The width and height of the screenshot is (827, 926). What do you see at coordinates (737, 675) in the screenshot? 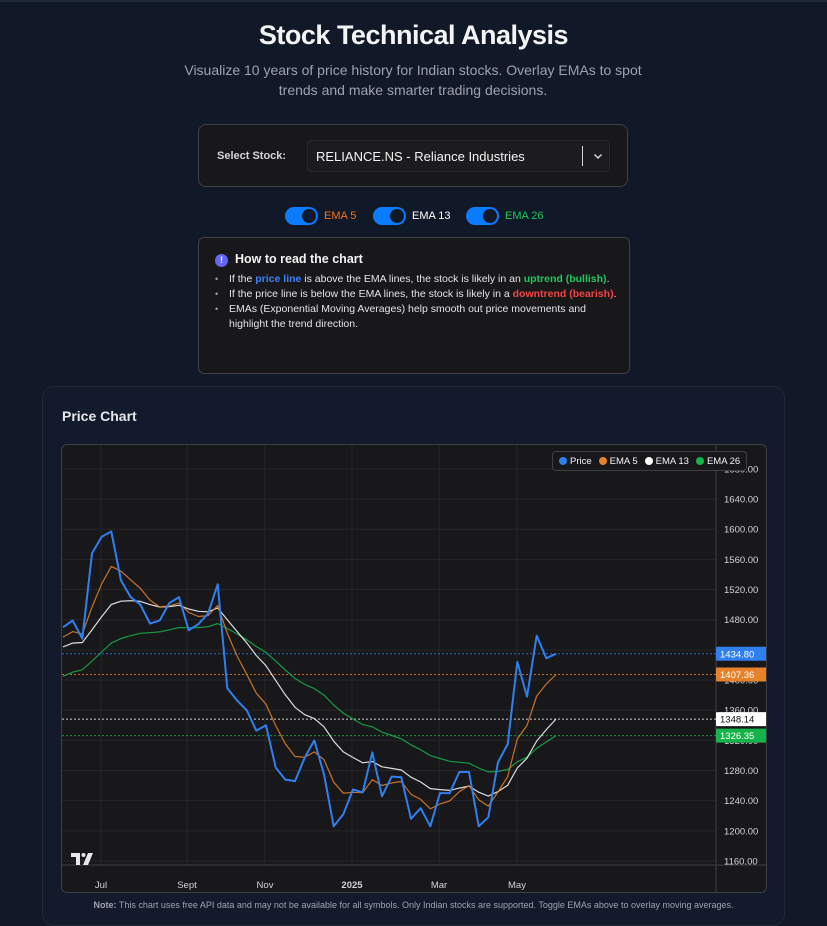
I see `svg-text: 1407.36` at bounding box center [737, 675].